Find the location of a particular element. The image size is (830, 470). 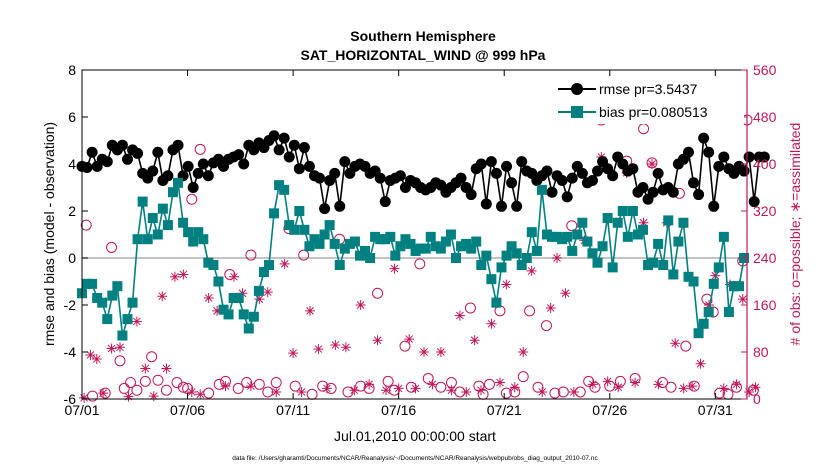

x-tick-label: 07/06 is located at coordinates (187, 410).